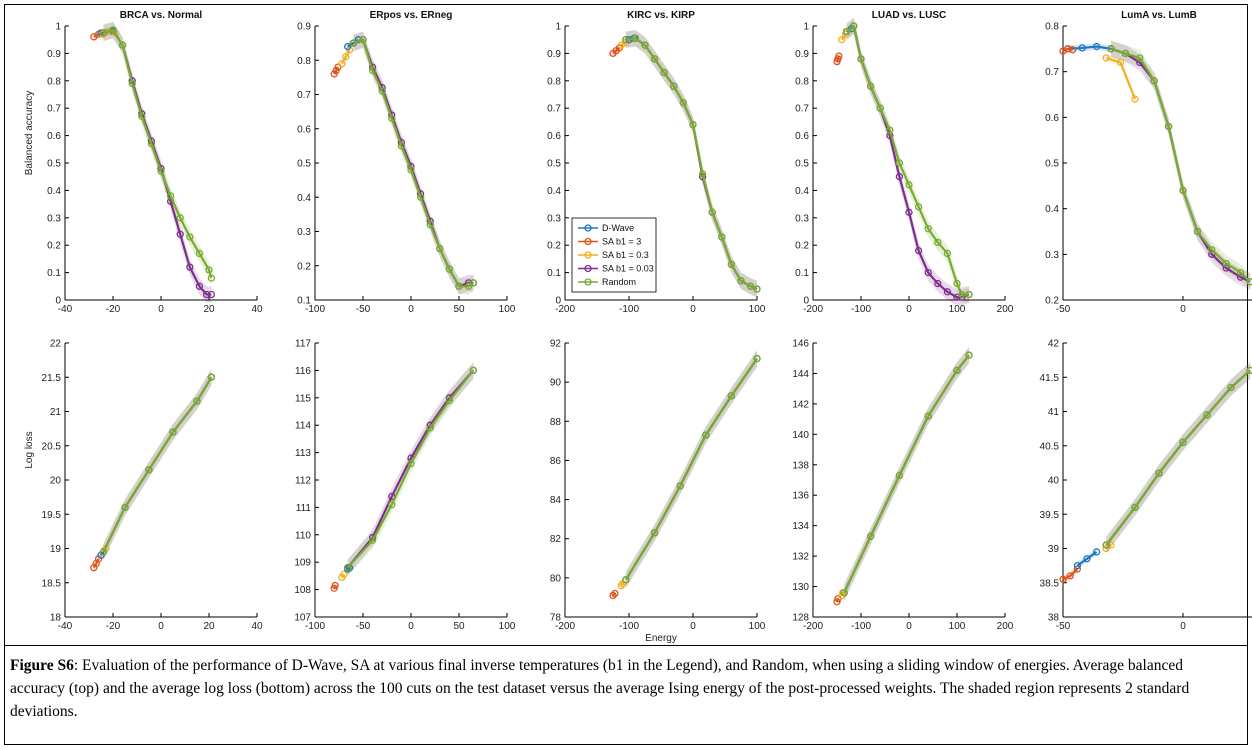 The height and width of the screenshot is (749, 1252). Describe the element at coordinates (302, 563) in the screenshot. I see `y-tick-label: 109` at that location.